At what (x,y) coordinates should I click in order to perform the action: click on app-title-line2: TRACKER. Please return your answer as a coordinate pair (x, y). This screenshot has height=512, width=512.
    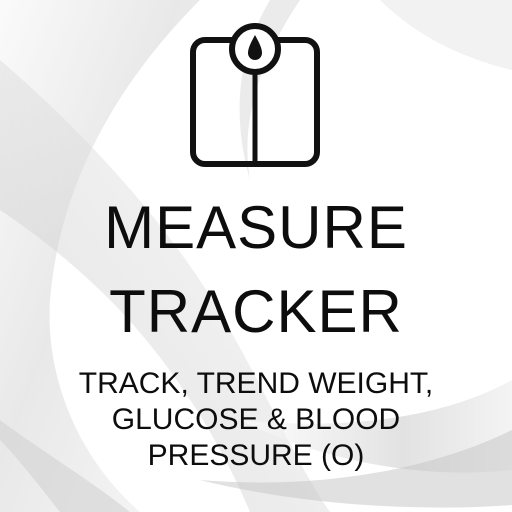
    Looking at the image, I should click on (256, 311).